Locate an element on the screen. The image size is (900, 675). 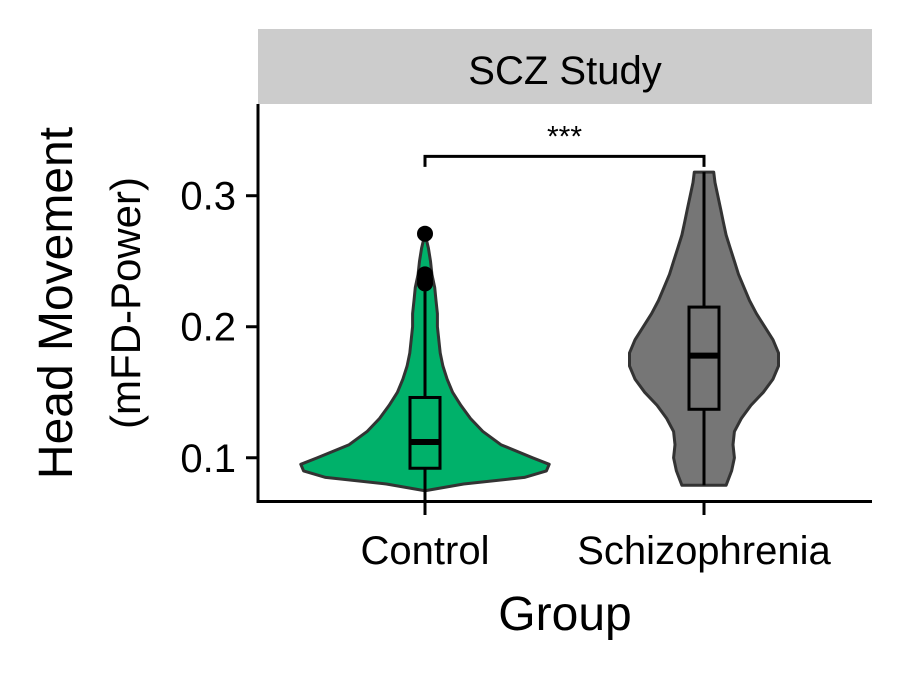
significance-bracket: *** is located at coordinates (564, 143).